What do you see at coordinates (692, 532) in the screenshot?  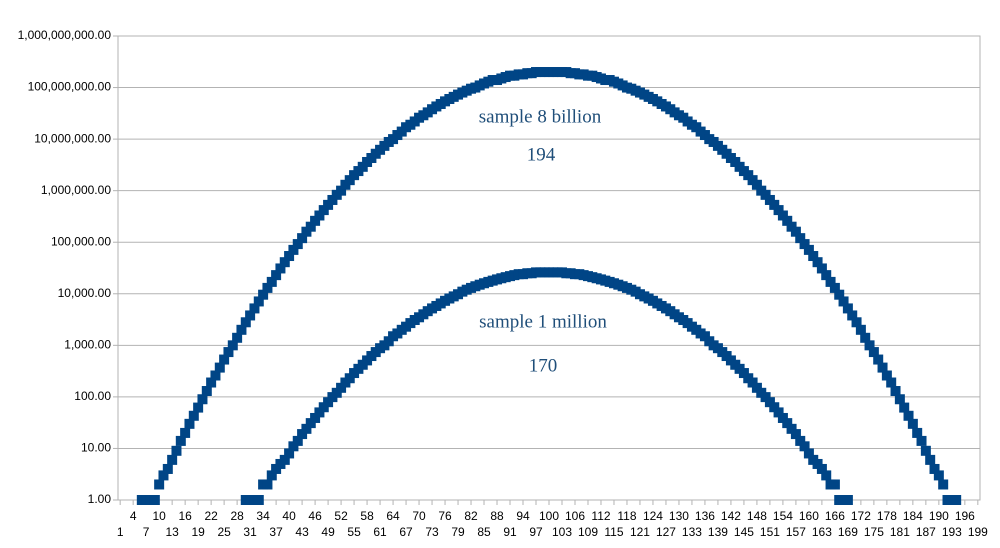 I see `x-tick-label: 133` at bounding box center [692, 532].